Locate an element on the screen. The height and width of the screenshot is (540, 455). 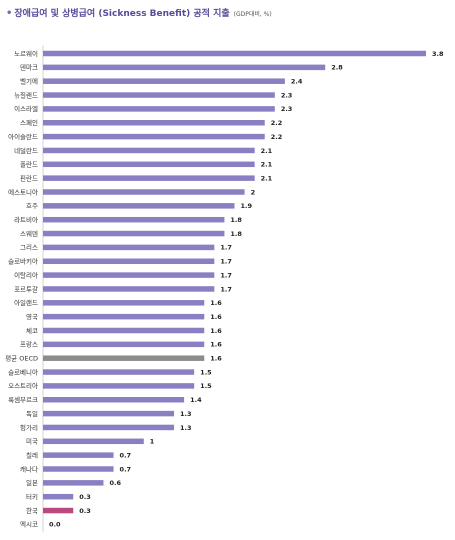
bar-이탈리아 is located at coordinates (129, 275).